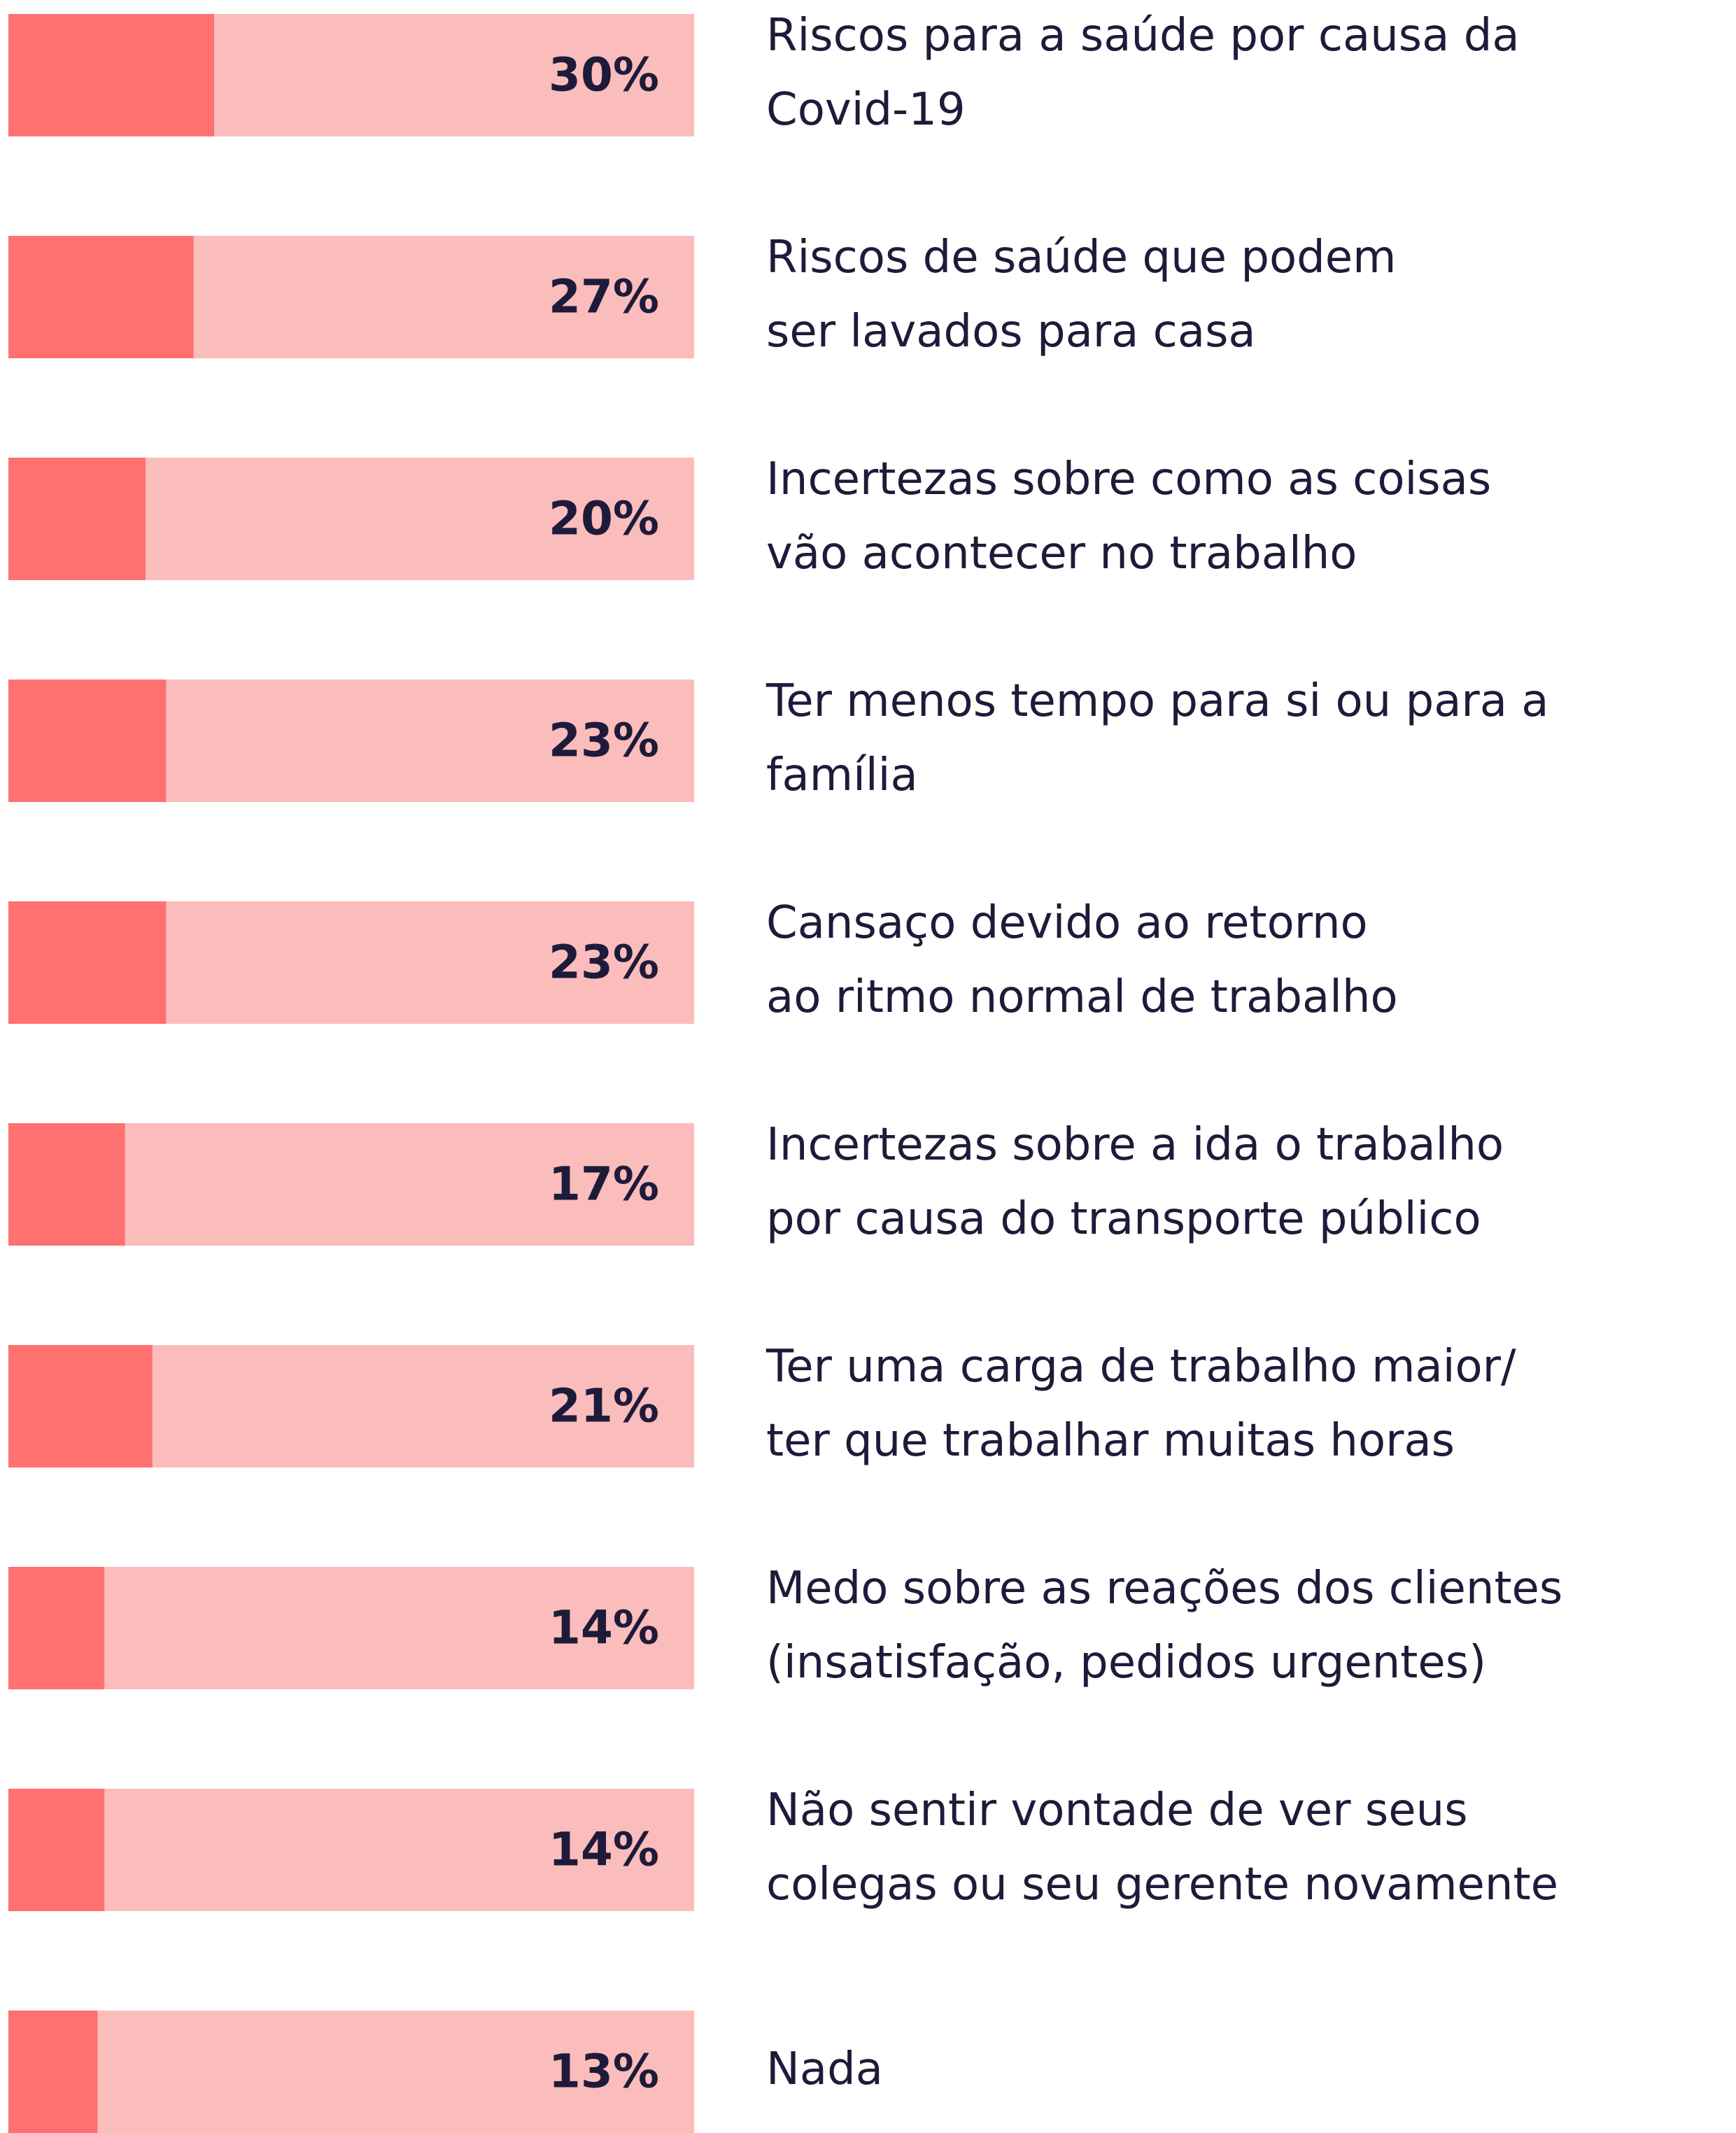 The width and height of the screenshot is (1736, 2133). Describe the element at coordinates (824, 2069) in the screenshot. I see `category-label: Nada` at that location.